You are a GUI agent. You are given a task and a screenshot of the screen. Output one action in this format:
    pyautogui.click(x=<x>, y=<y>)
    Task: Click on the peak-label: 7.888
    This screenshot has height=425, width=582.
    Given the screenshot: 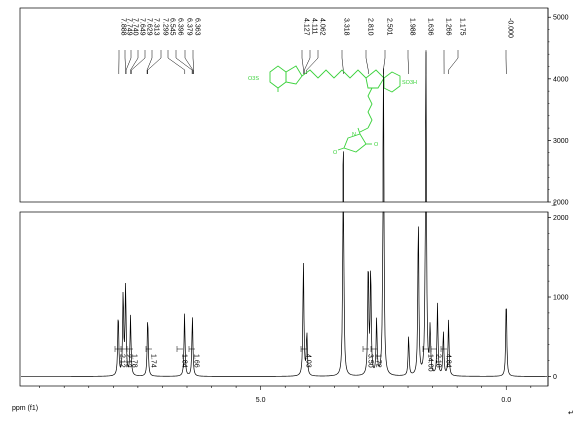 What is the action you would take?
    pyautogui.click(x=123, y=27)
    